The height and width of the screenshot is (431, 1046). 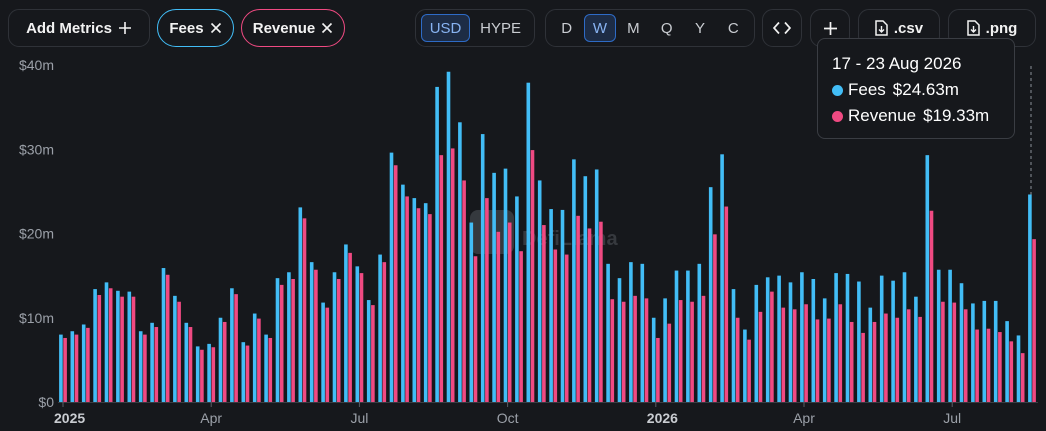 I want to click on period-month-option: M, so click(x=633, y=28).